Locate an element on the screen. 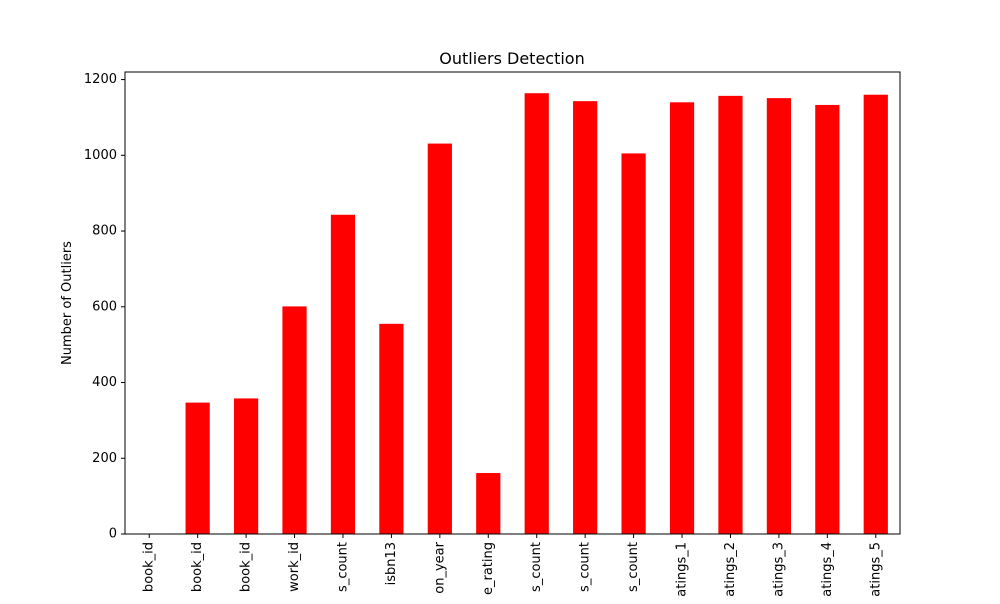  x-tick-label-2: book_id is located at coordinates (246, 567).